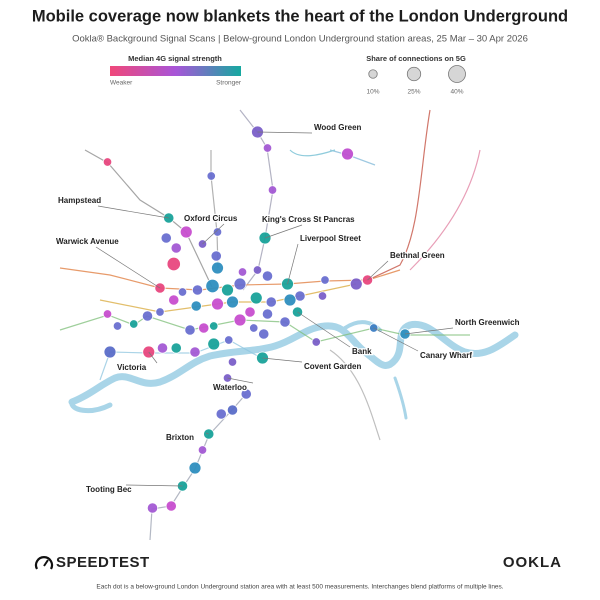 The image size is (600, 600). Describe the element at coordinates (332, 366) in the screenshot. I see `station-label: Covent Garden` at that location.